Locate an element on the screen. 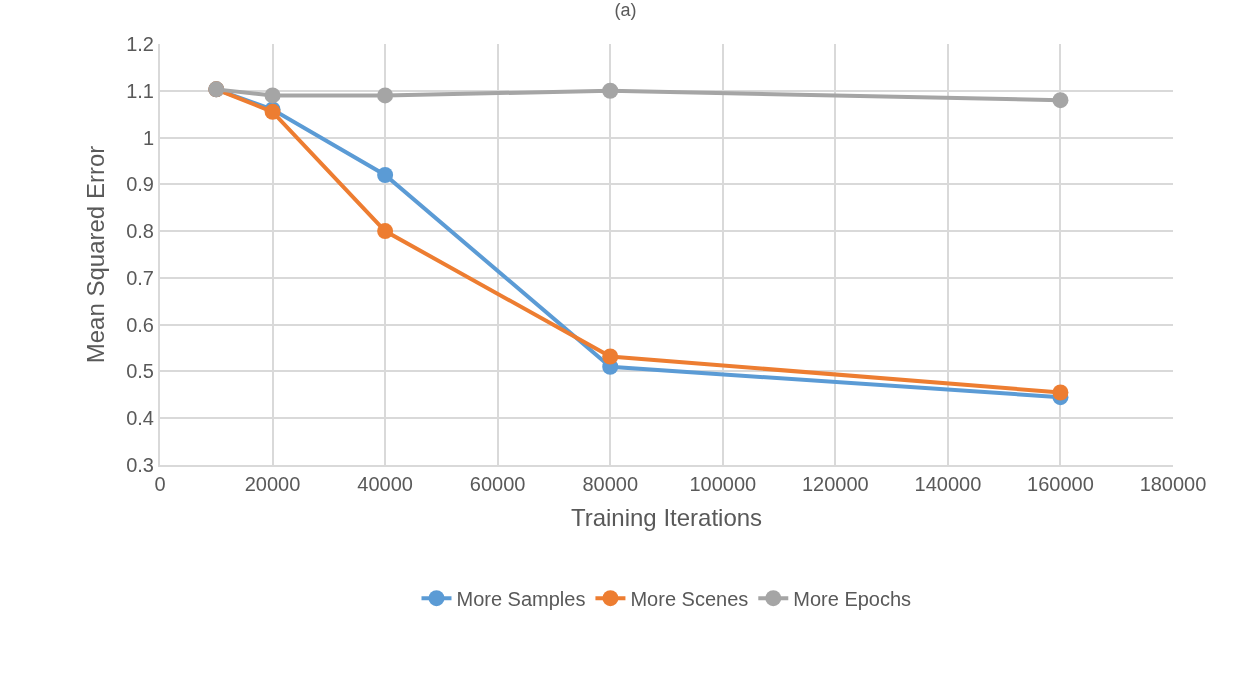 The height and width of the screenshot is (679, 1251). x-tick-label: 20000 is located at coordinates (272, 484).